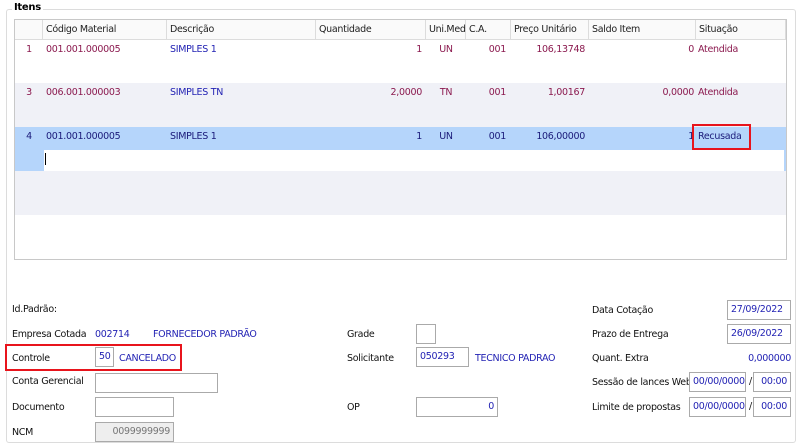 The width and height of the screenshot is (800, 447). I want to click on saldo-cell: 0, so click(691, 49).